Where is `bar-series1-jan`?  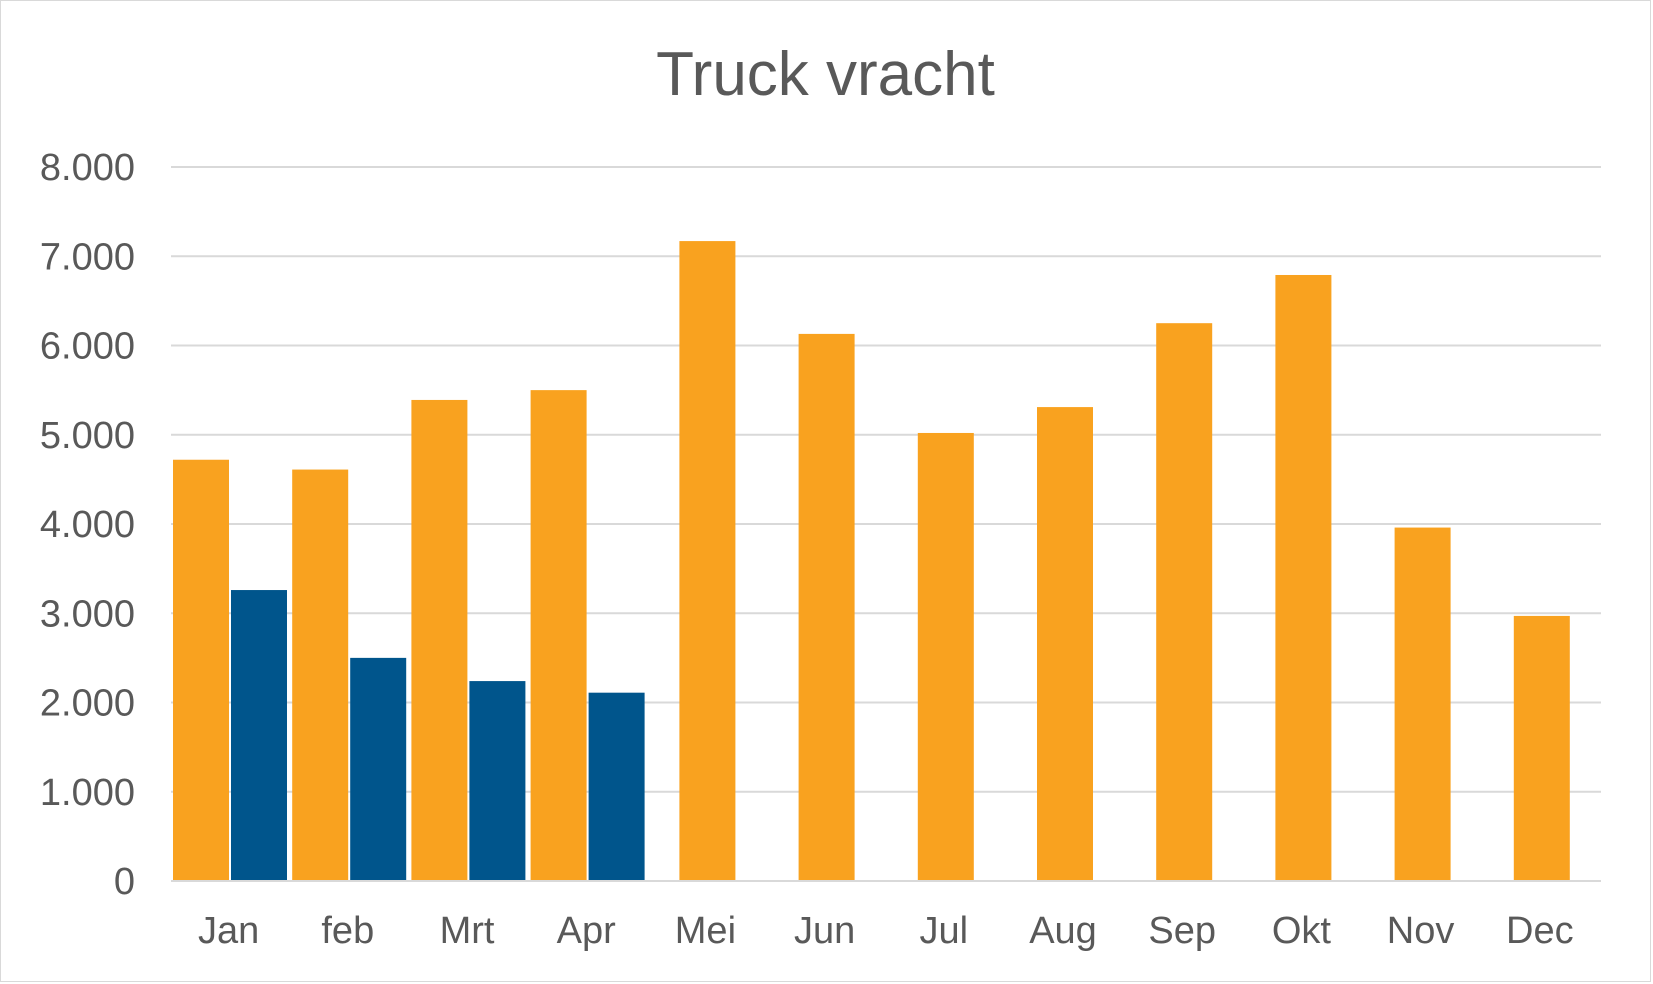 bar-series1-jan is located at coordinates (201, 670).